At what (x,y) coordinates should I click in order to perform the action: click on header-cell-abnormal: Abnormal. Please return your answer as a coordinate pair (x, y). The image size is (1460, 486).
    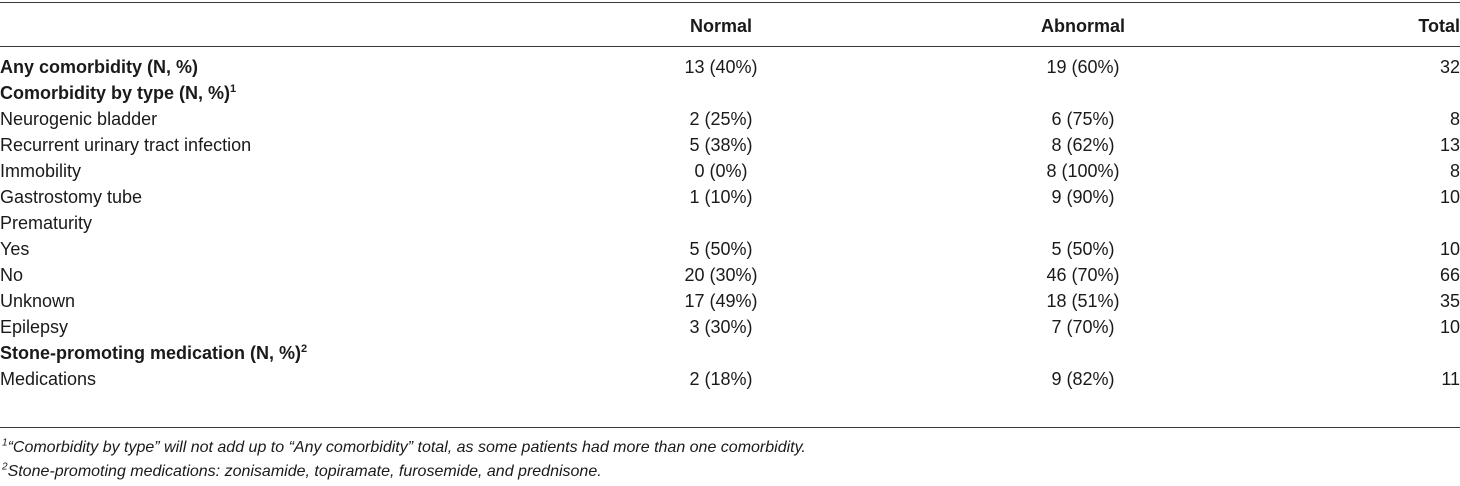
    Looking at the image, I should click on (1082, 25).